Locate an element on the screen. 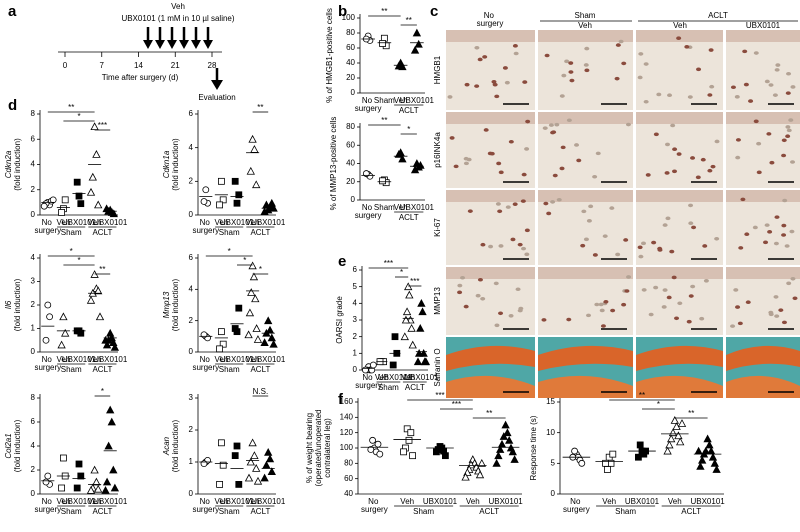 The width and height of the screenshot is (800, 532). y-tick-label: 0 is located at coordinates (33, 493).